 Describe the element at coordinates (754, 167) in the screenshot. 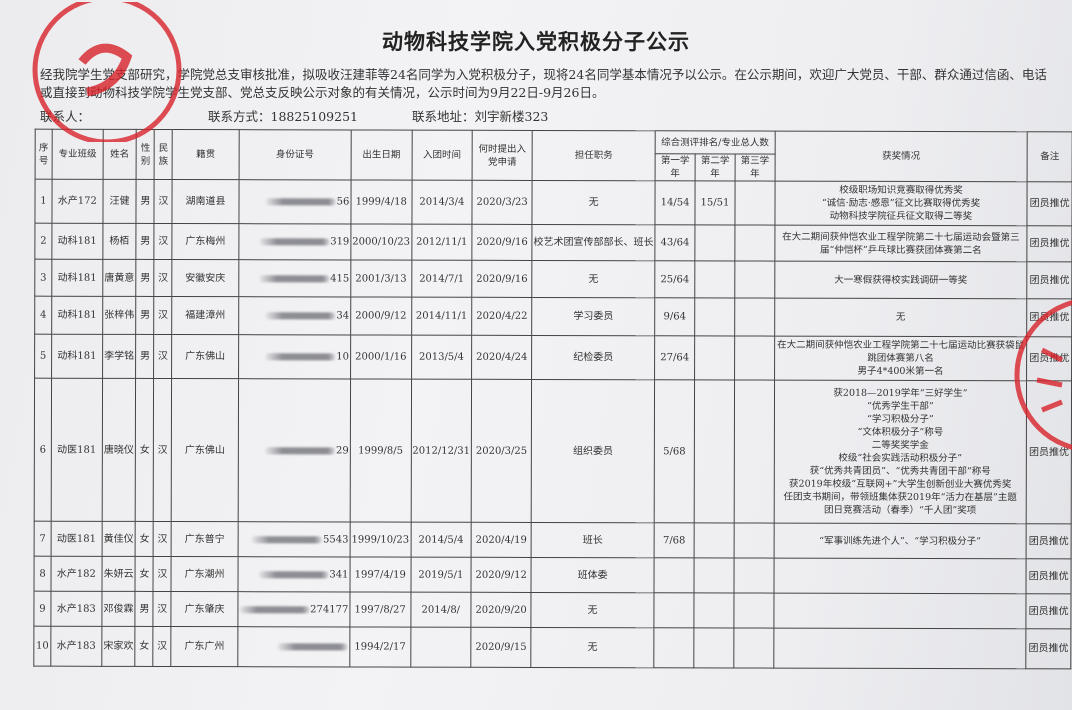

I see `column-subheader: 第三学年` at that location.